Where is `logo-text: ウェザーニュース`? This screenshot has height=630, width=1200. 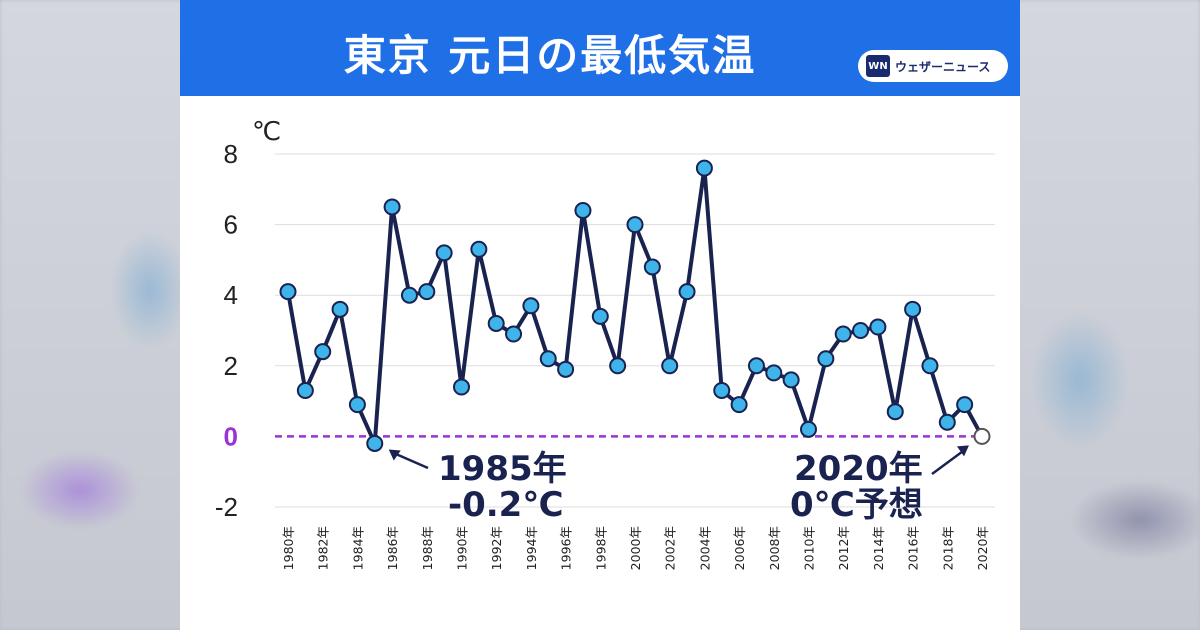 logo-text: ウェザーニュース is located at coordinates (943, 66).